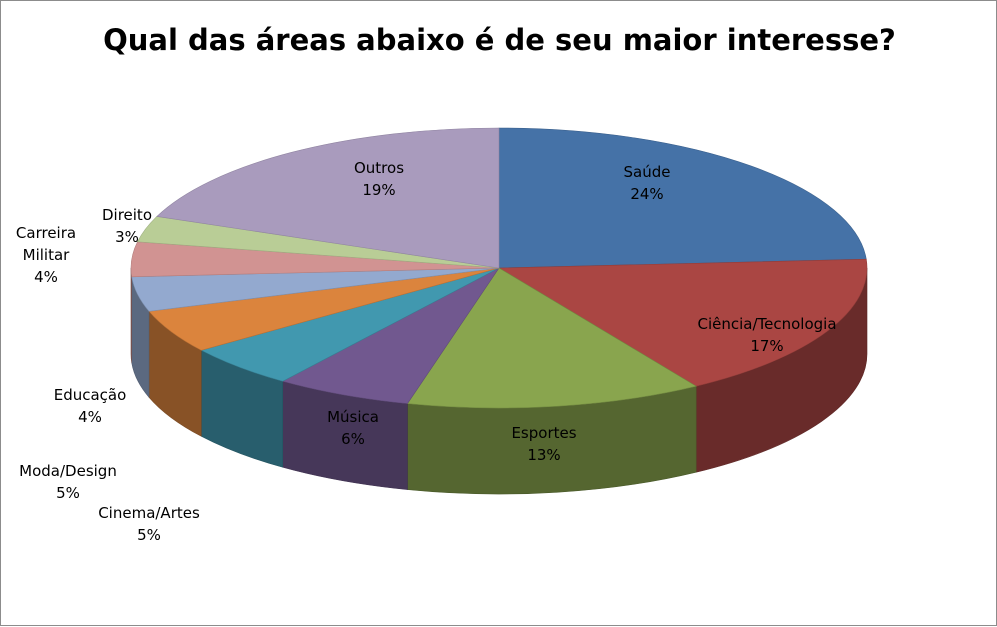 This screenshot has width=997, height=627. What do you see at coordinates (766, 335) in the screenshot?
I see `slice-label-ciencia-tecnologia: Ciência/Tecnologia 17%` at bounding box center [766, 335].